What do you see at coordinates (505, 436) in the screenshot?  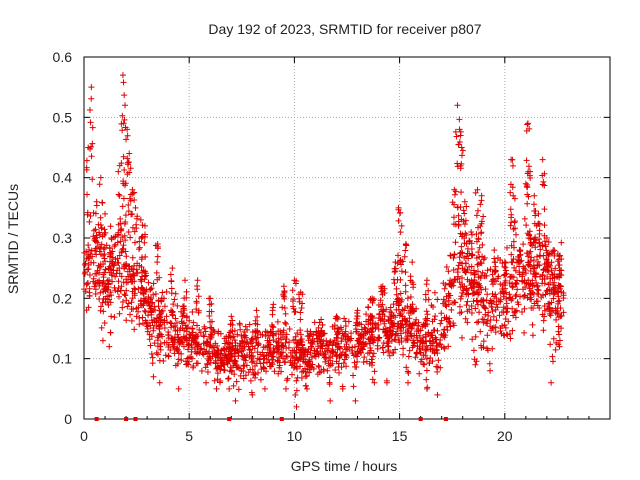 I see `x-tick-label: 20` at bounding box center [505, 436].